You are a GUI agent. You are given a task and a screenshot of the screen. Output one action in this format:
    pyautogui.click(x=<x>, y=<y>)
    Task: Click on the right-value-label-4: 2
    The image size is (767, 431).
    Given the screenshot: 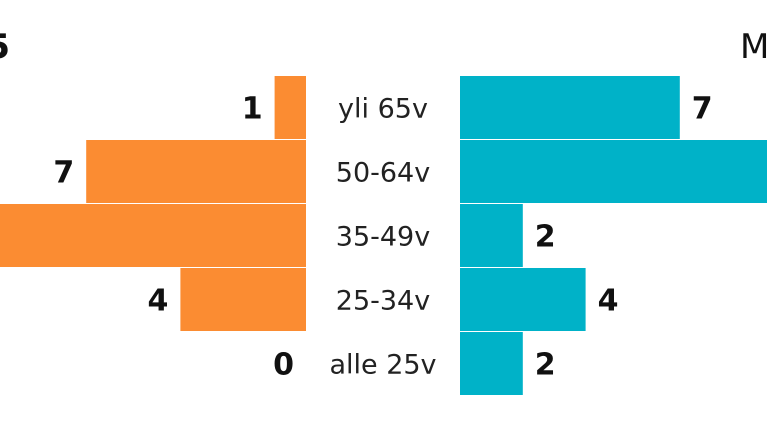 What is the action you would take?
    pyautogui.click(x=545, y=365)
    